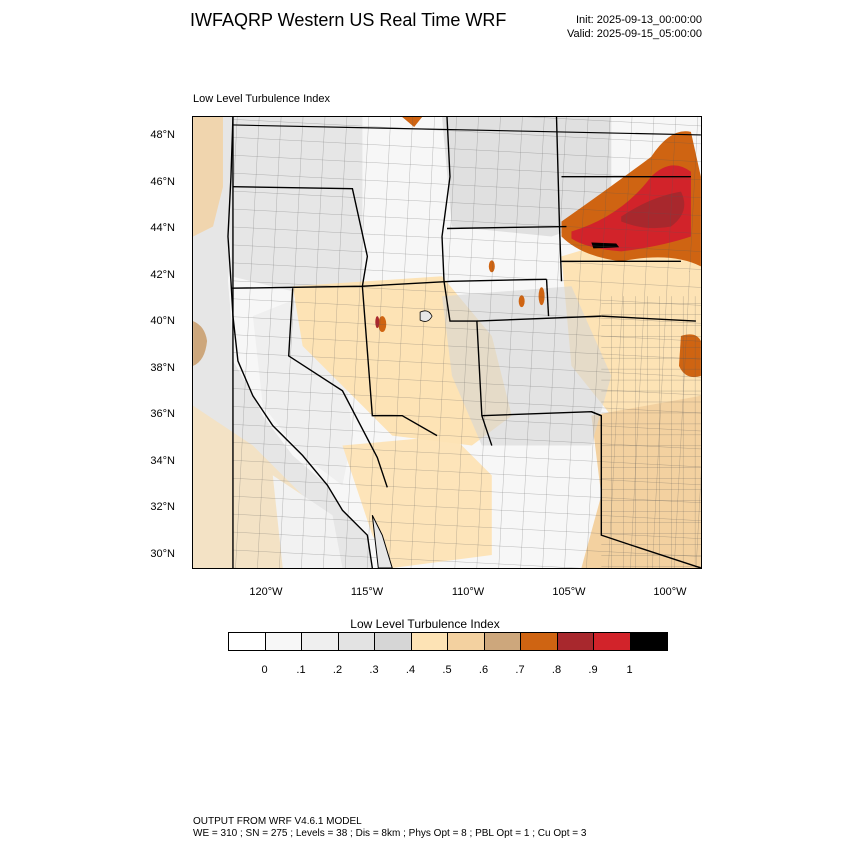 The width and height of the screenshot is (850, 850). What do you see at coordinates (162, 507) in the screenshot?
I see `lat-label-32n: 32°N` at bounding box center [162, 507].